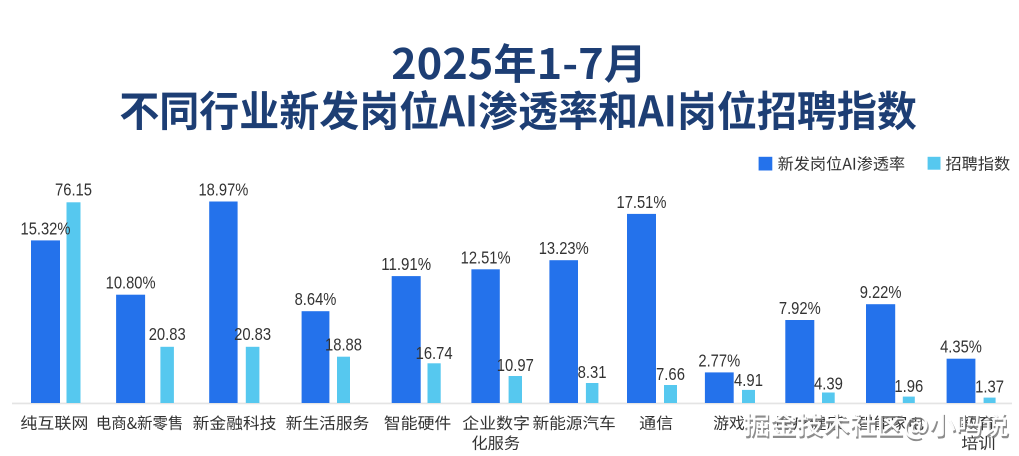  What do you see at coordinates (961, 347) in the screenshot?
I see `svg-text: 4.35%` at bounding box center [961, 347].